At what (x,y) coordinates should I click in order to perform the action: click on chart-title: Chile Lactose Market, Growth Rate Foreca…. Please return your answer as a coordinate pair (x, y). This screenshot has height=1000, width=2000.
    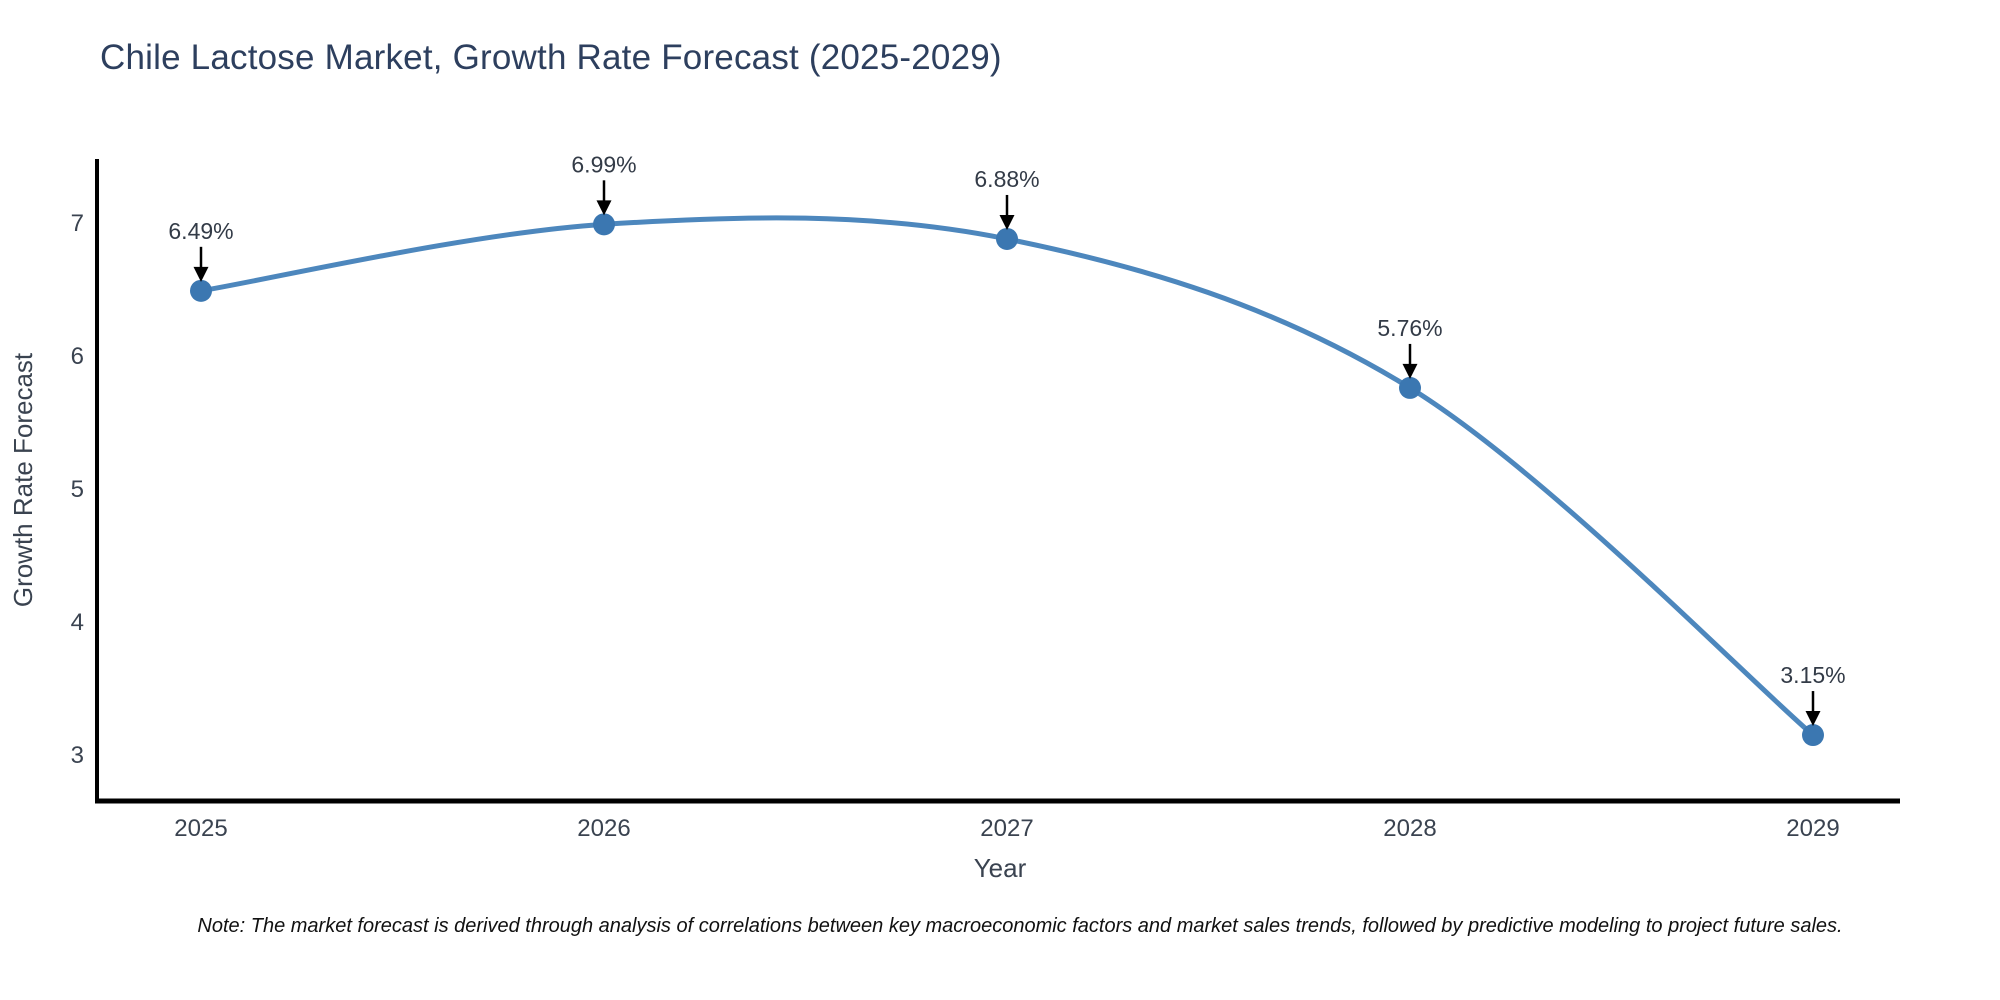
    Looking at the image, I should click on (551, 57).